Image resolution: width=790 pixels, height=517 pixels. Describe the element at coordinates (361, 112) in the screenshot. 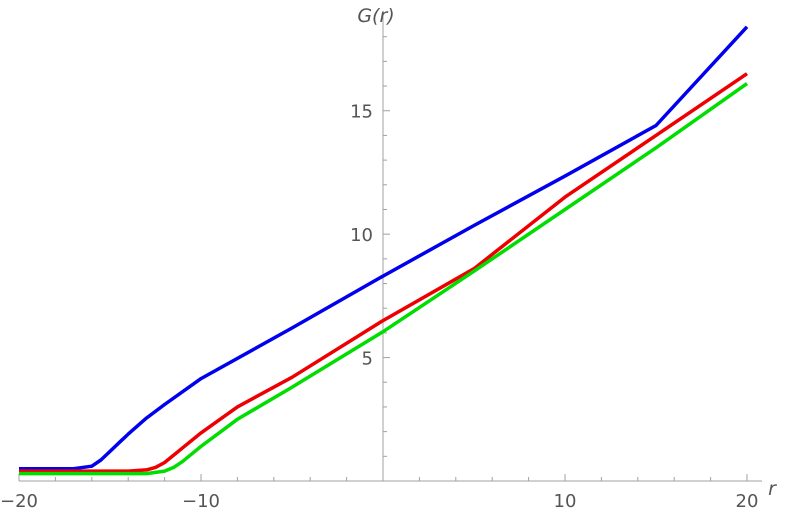

I see `y-tick-label: 15` at that location.